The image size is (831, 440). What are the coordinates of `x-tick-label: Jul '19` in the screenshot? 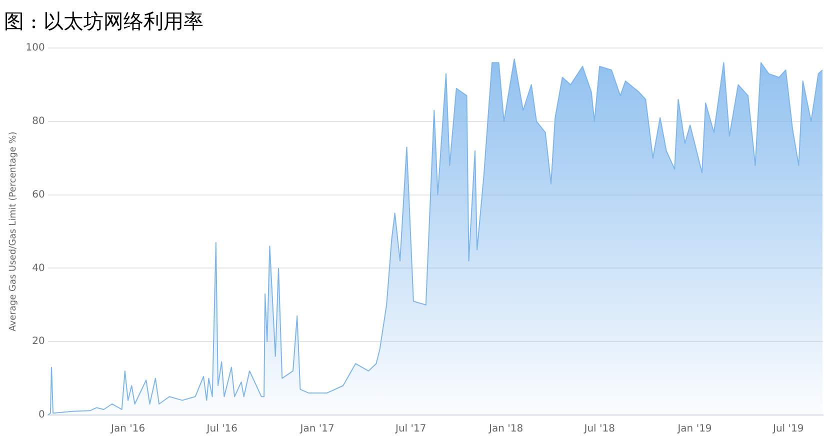 It's located at (788, 429).